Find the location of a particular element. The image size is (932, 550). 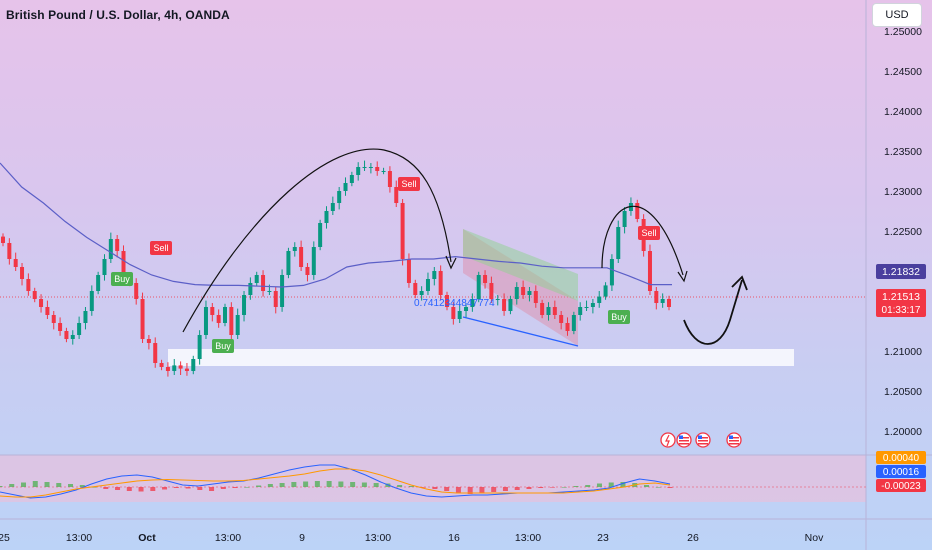

time-tick-label: Nov is located at coordinates (814, 538).